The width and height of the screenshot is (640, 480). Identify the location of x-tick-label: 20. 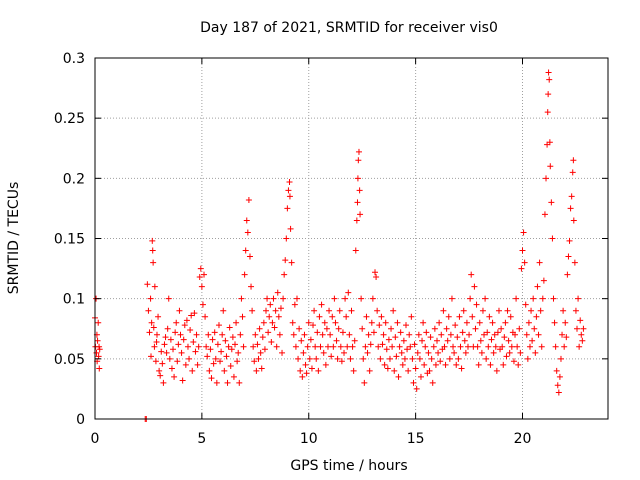
(523, 439).